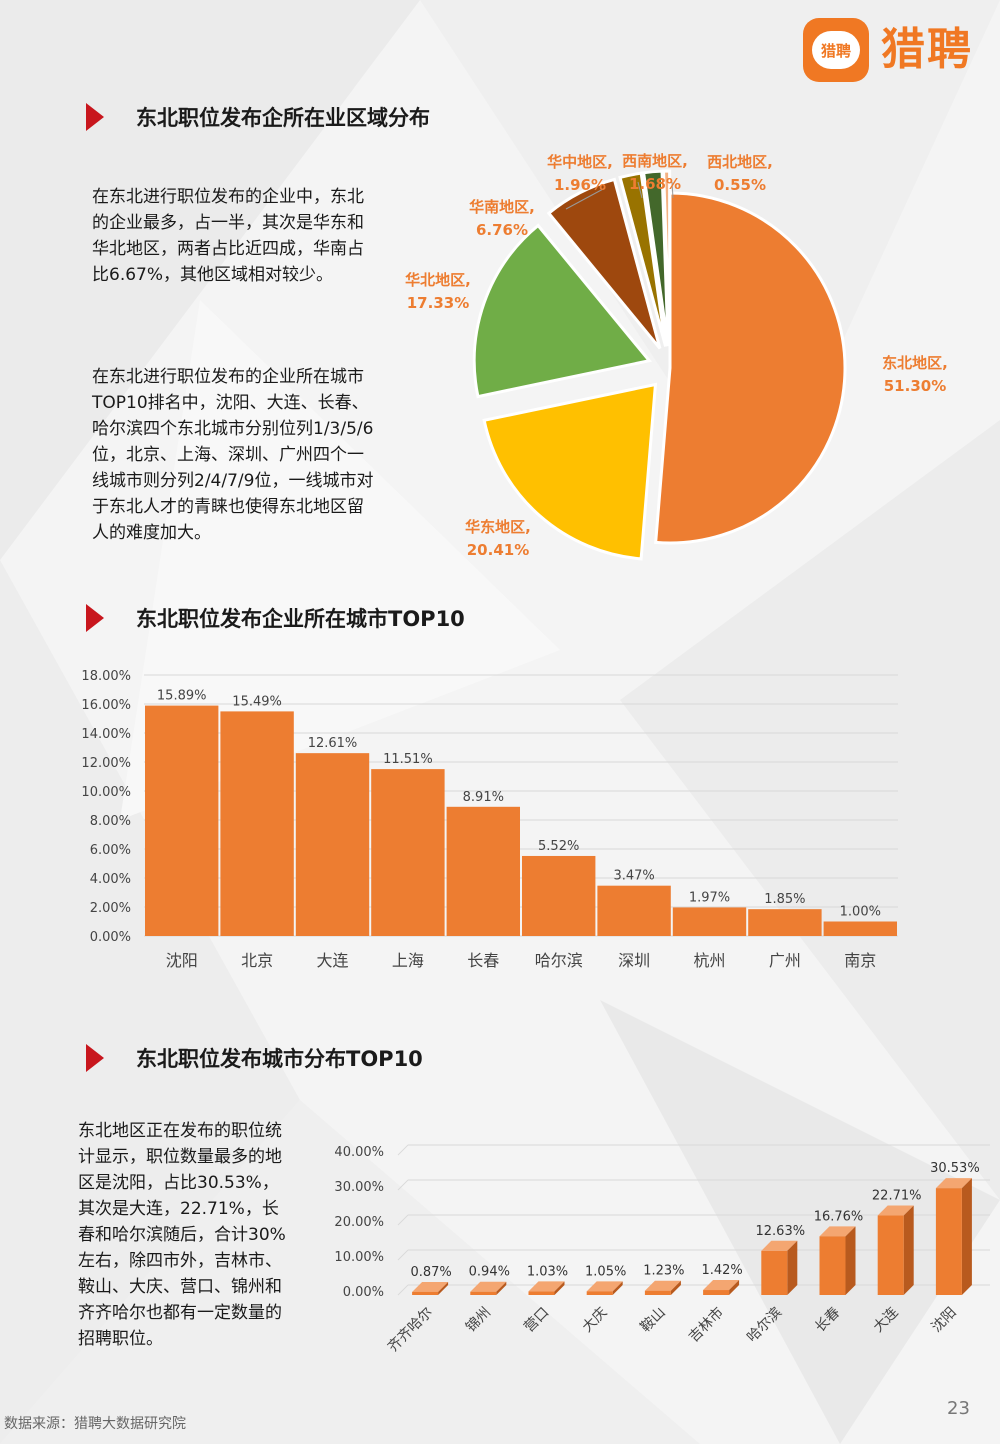  I want to click on pie-label-name: 华北地区,, so click(438, 280).